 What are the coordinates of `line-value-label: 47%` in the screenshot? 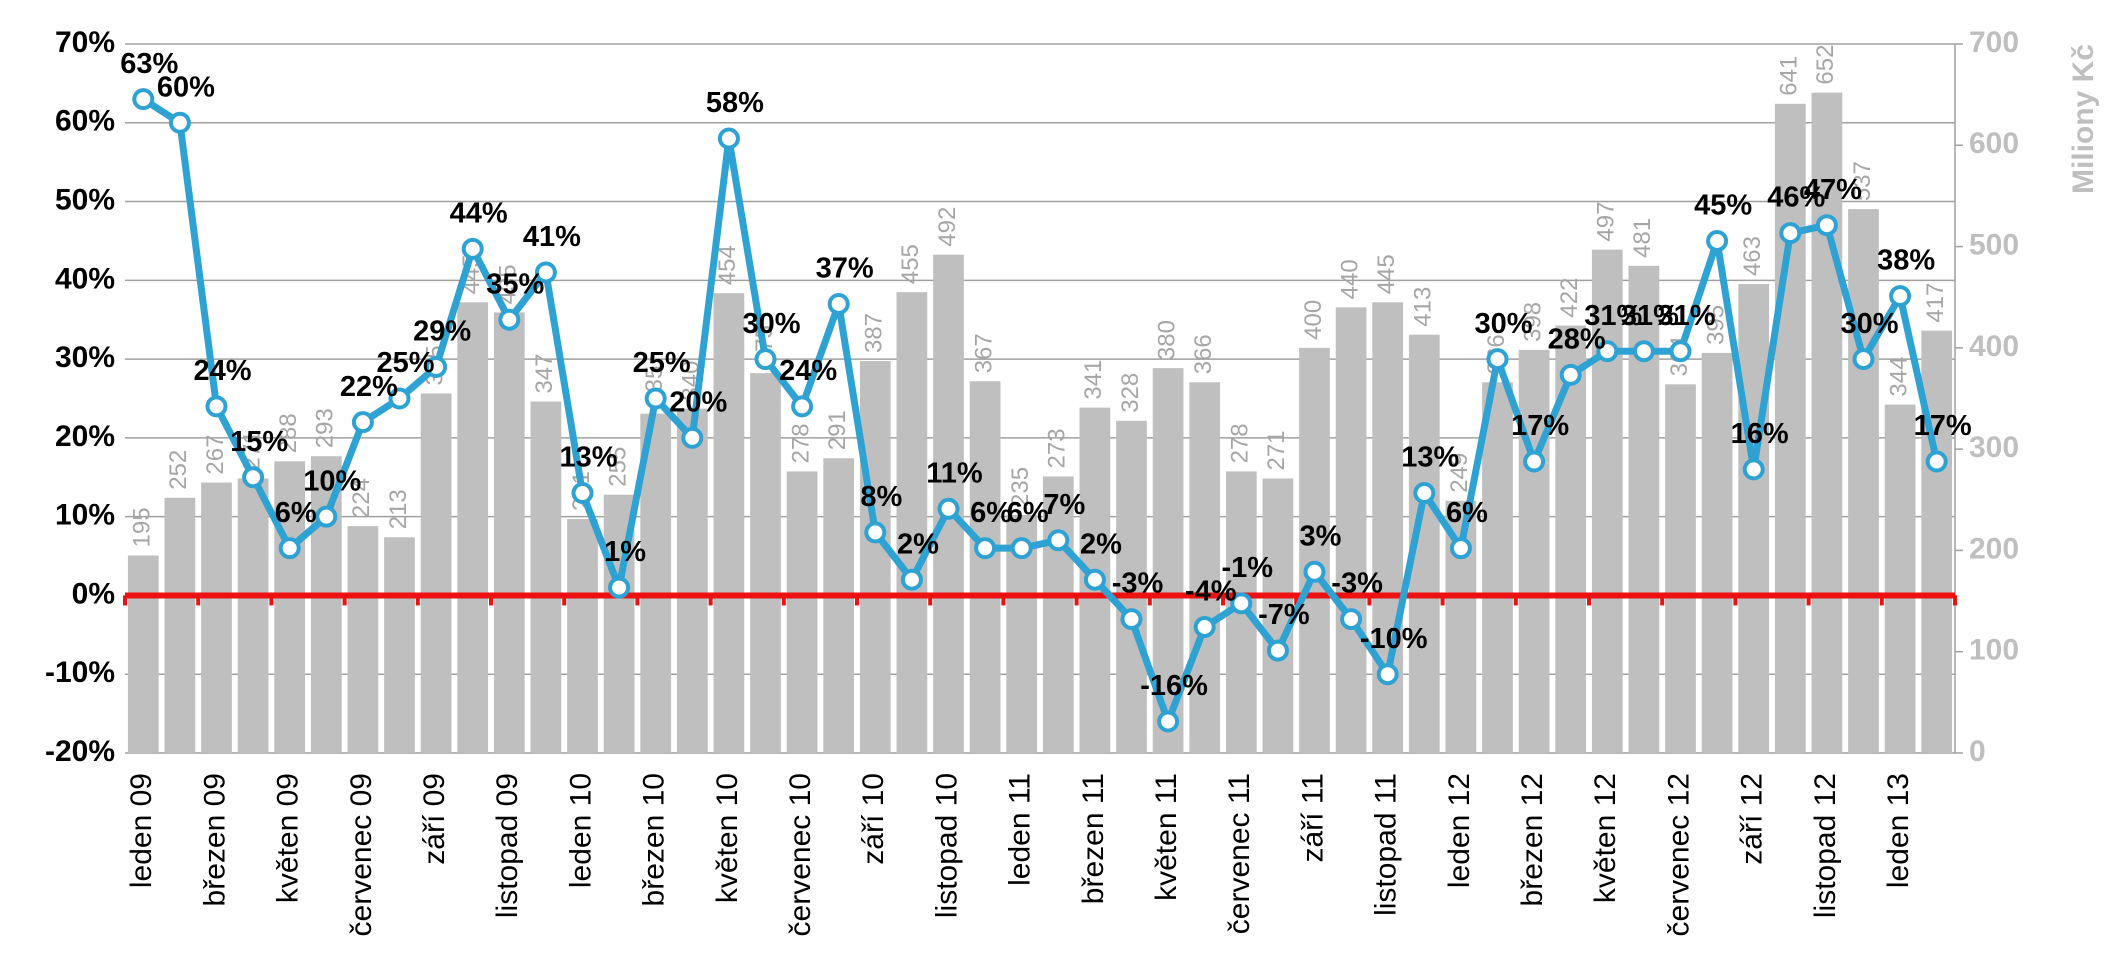 It's located at (1833, 190).